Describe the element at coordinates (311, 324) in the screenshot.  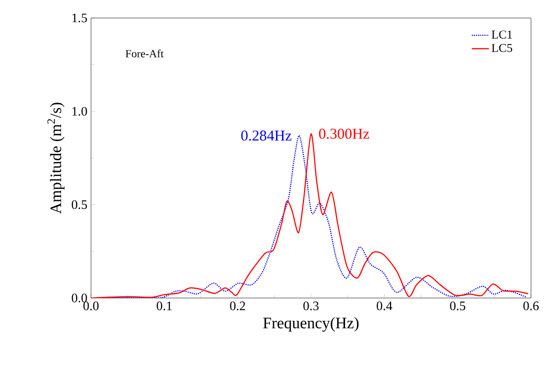
I see `x-axis-title: Frequency(Hz)` at that location.